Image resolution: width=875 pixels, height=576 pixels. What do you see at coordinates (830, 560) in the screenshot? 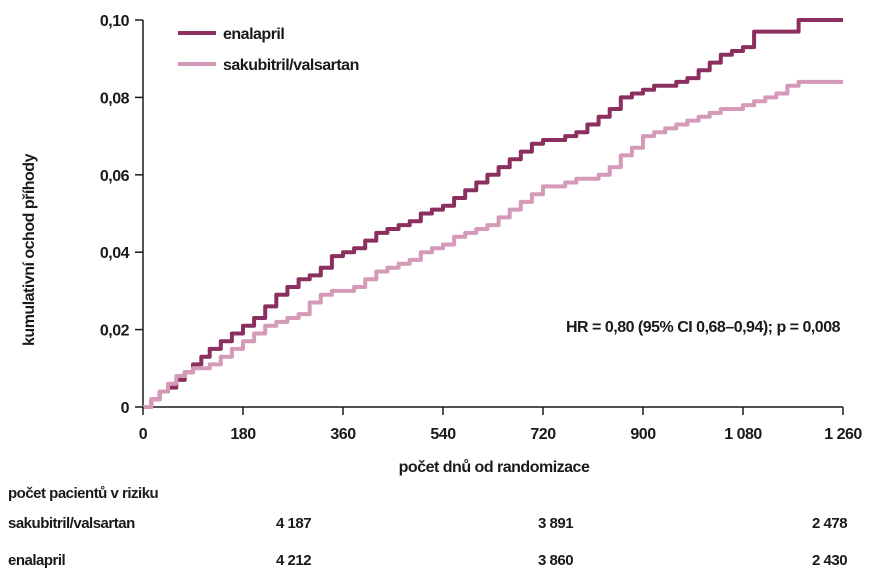
I see `risk-cell: 2 430` at bounding box center [830, 560].